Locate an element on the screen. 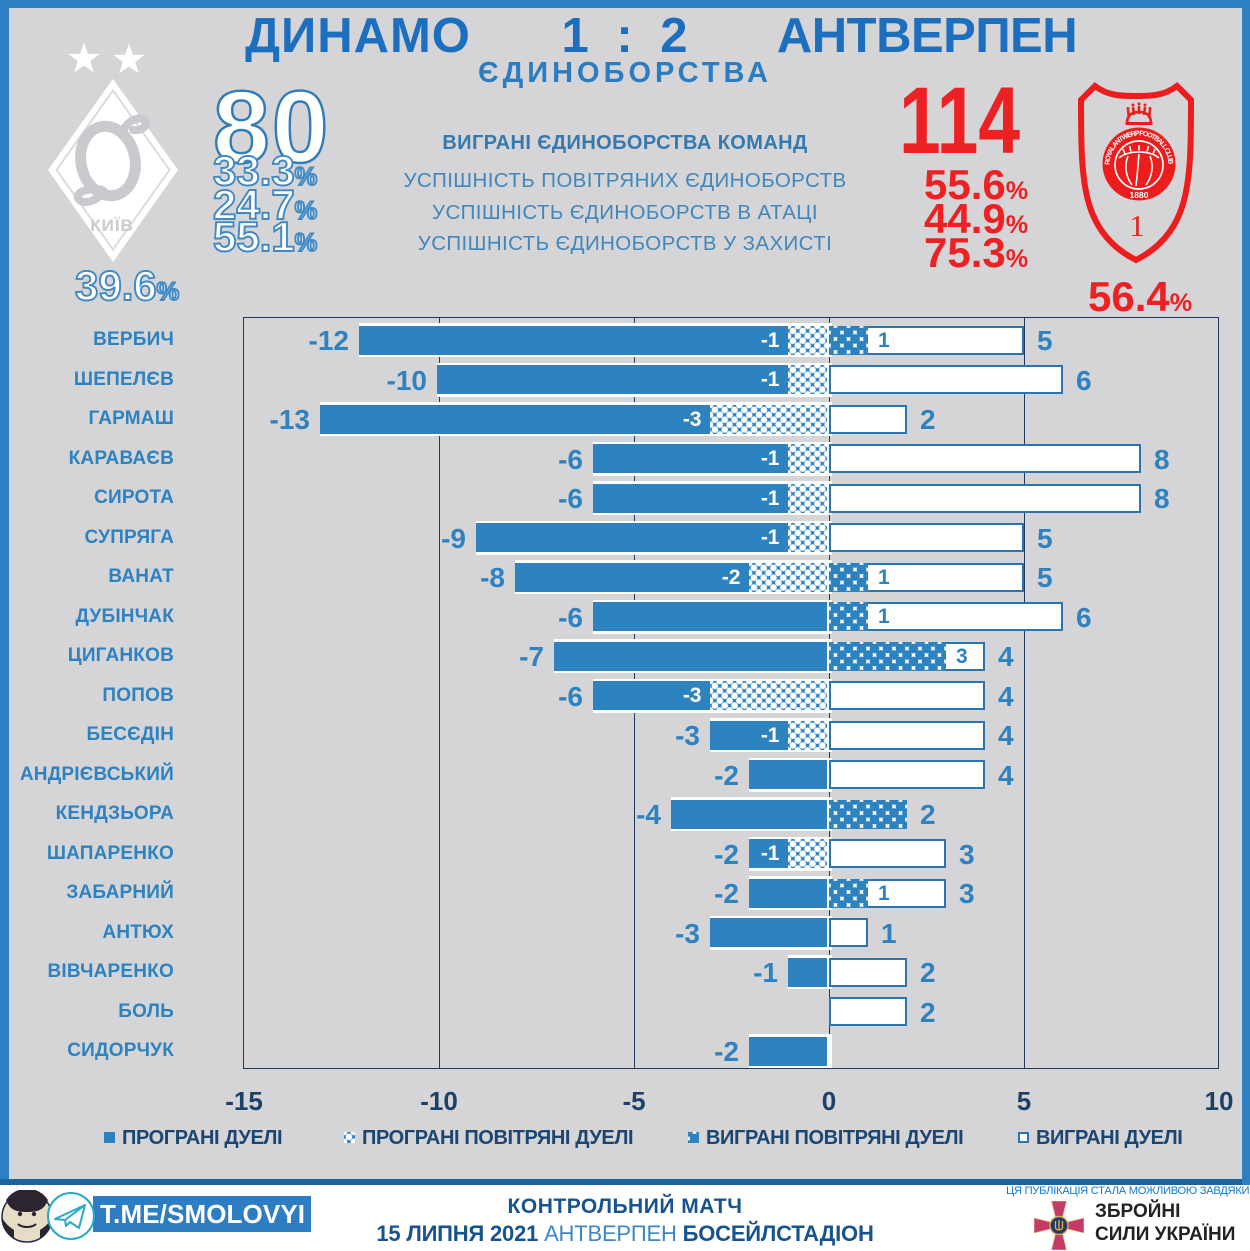 This screenshot has width=1250, height=1251. svg-text: 1 is located at coordinates (1137, 225).